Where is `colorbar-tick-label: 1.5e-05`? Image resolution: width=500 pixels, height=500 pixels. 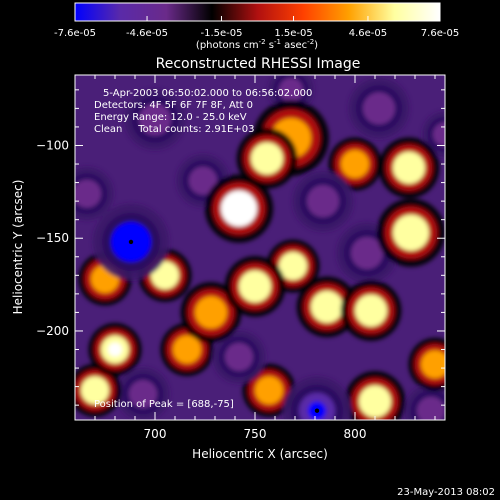
colorbar-tick-label: 1.5e-05 is located at coordinates (293, 33).